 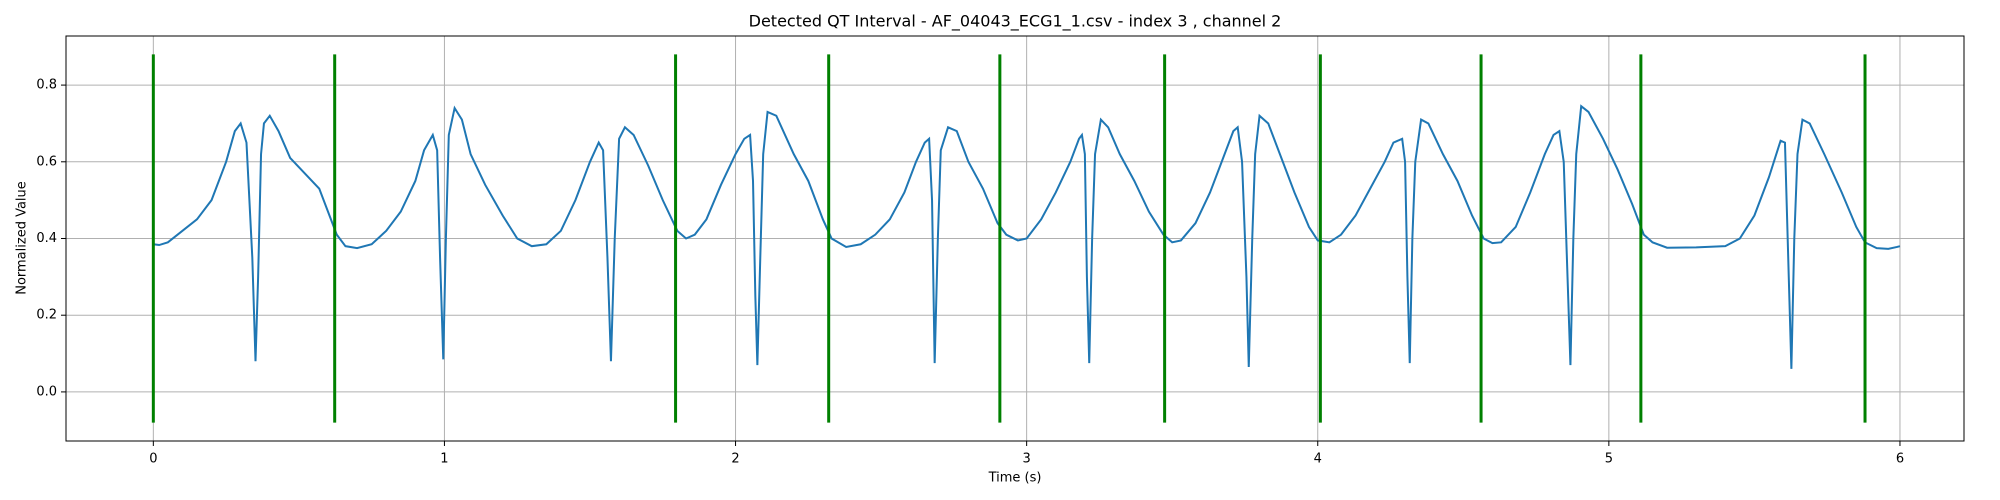 What do you see at coordinates (22, 238) in the screenshot?
I see `y-axis-label: Normalized Value` at bounding box center [22, 238].